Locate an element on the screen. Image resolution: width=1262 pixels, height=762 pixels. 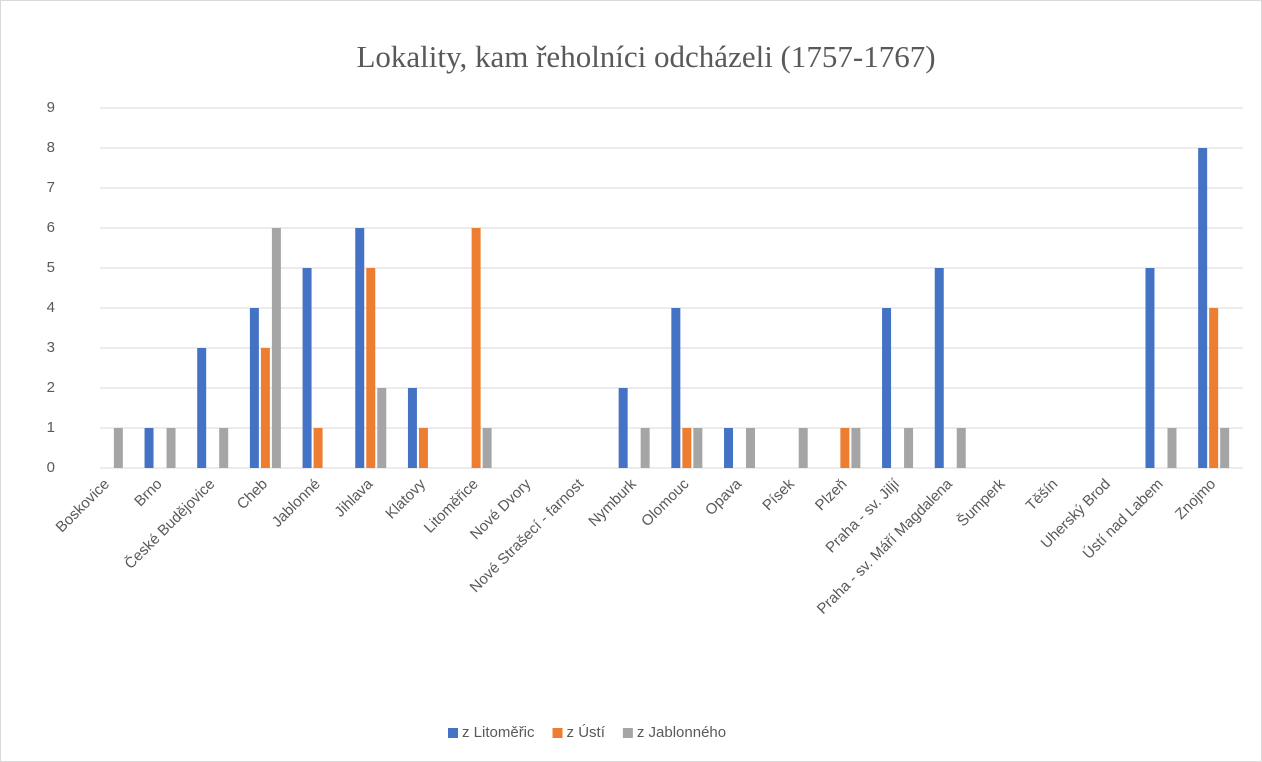
y-tick-label: 3 is located at coordinates (51, 347).